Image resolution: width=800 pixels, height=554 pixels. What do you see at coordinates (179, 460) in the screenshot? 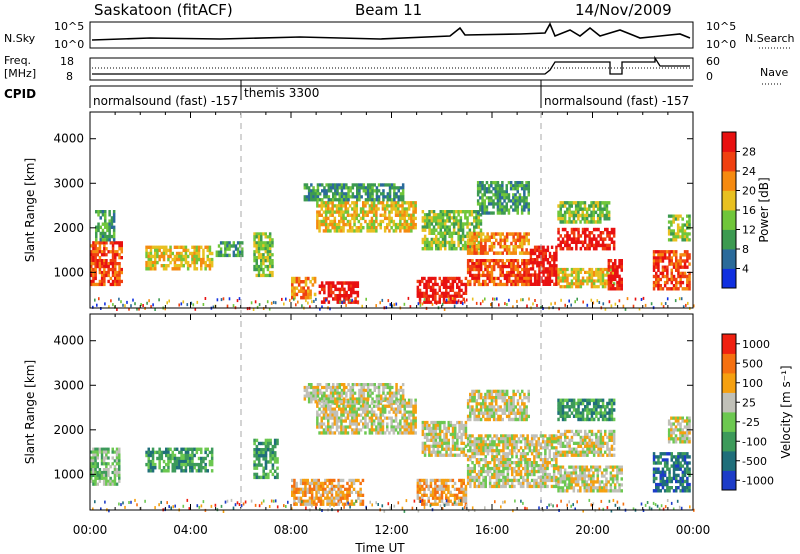
I see `velocity-region` at bounding box center [179, 460].